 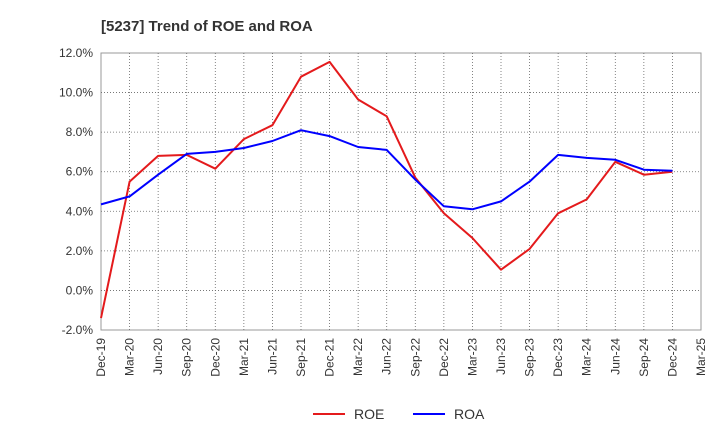 What do you see at coordinates (76, 93) in the screenshot?
I see `y-tick-label: 10.0%` at bounding box center [76, 93].